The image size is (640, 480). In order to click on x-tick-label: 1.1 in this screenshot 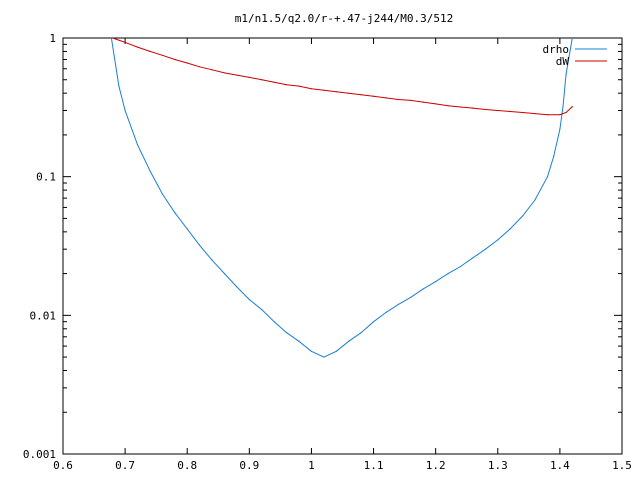, I will do `click(374, 465)`.